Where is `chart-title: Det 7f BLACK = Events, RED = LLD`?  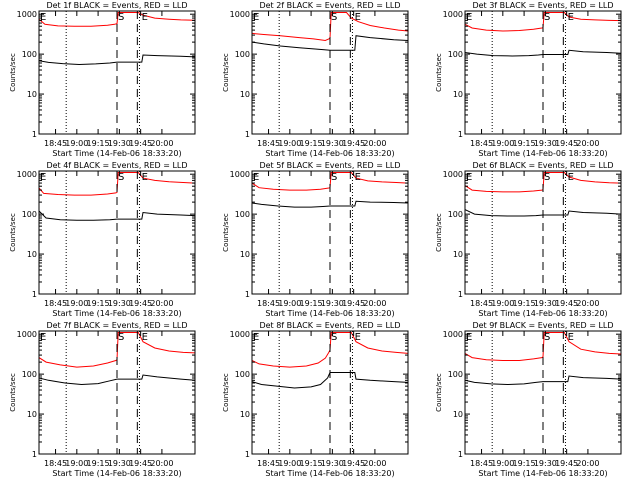
chart-title: Det 7f BLACK = Events, RED = LLD is located at coordinates (116, 325).